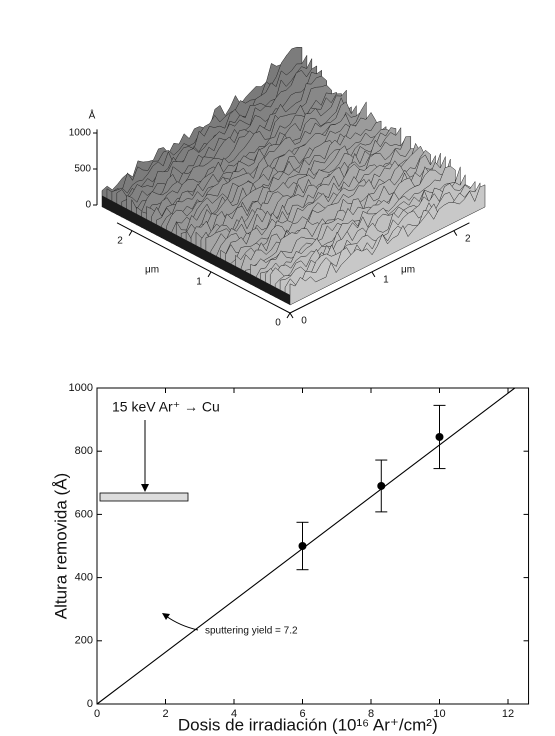  What do you see at coordinates (308, 724) in the screenshot?
I see `x-axis-label: Dosis de irradiación (10¹⁶ Ar⁺/cm²)` at bounding box center [308, 724].